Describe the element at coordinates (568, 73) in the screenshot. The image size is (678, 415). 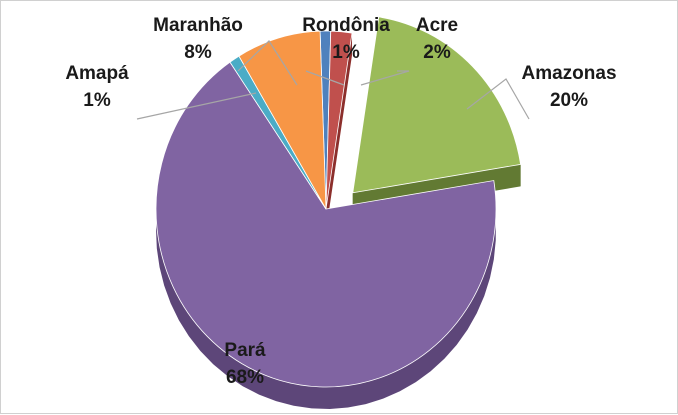
I see `data-label-category: Amazonas` at that location.